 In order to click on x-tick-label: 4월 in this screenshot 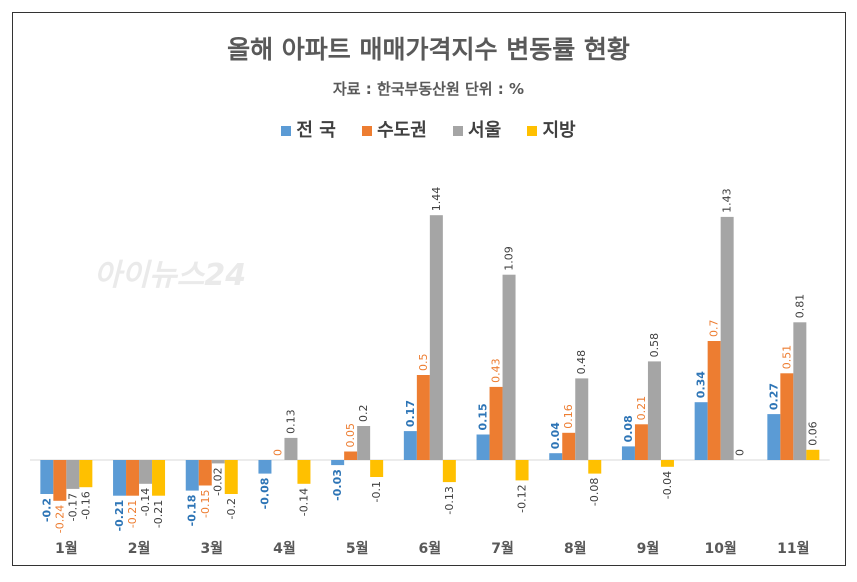, I will do `click(284, 548)`.